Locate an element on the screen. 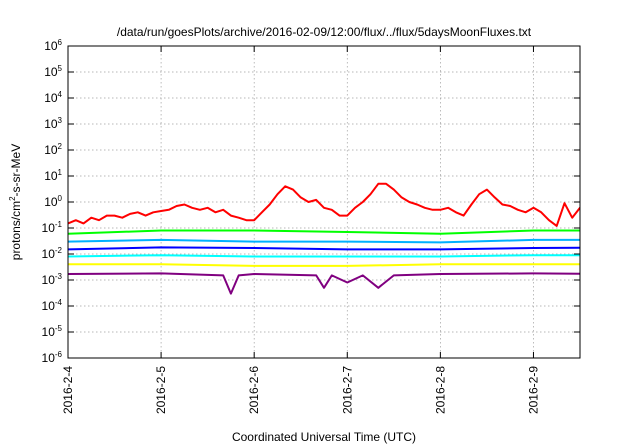  y-axis-label-sup: 2 is located at coordinates (12, 198).